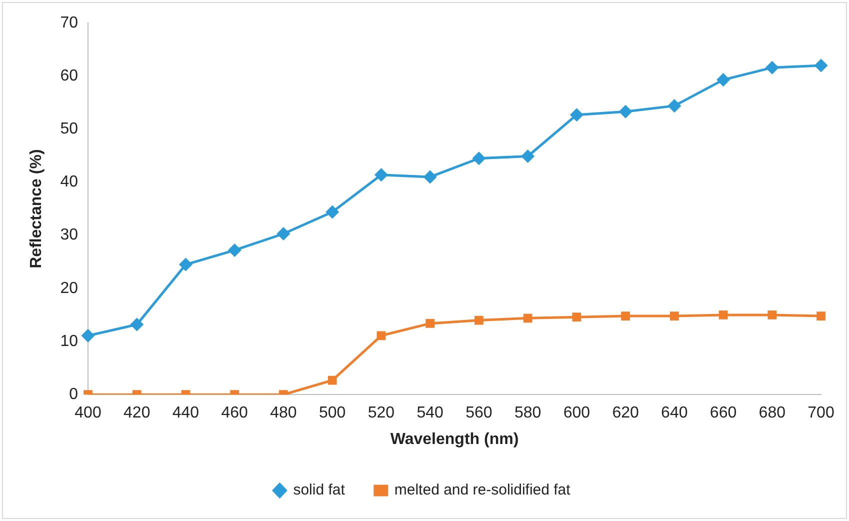  I want to click on y-tick-label: 0, so click(73, 395).